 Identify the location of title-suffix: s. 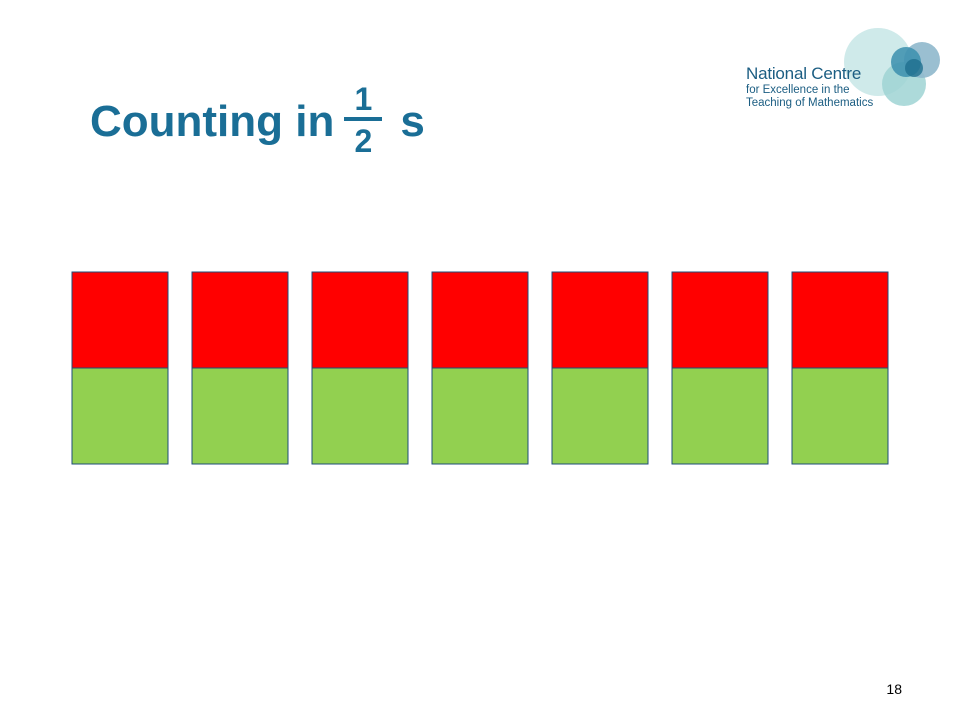
(412, 121).